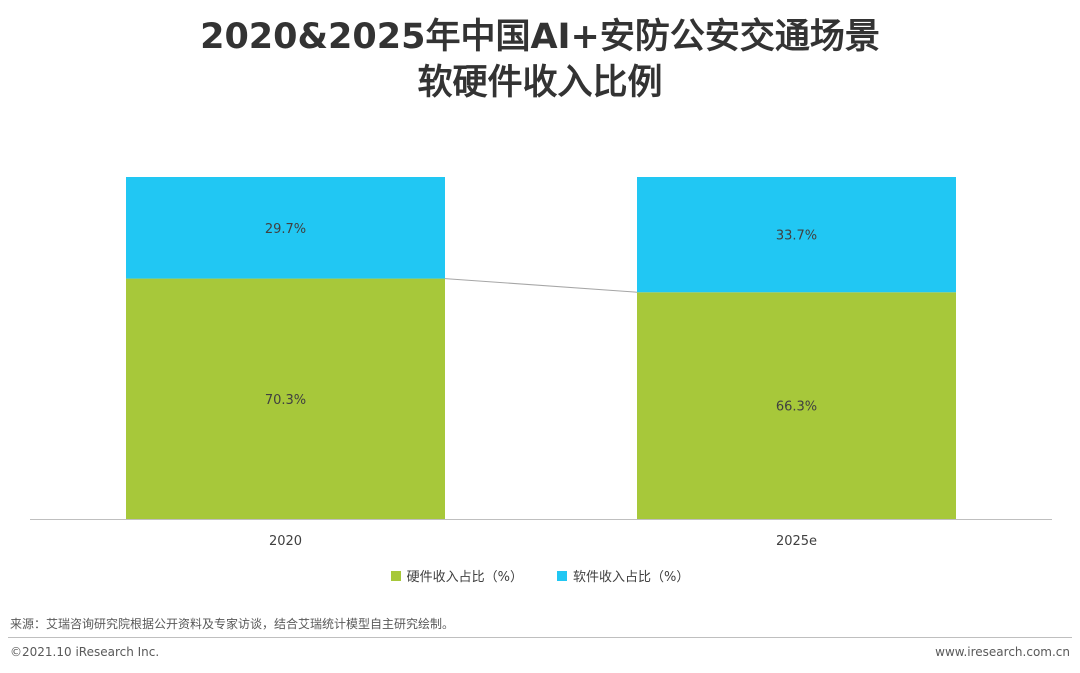 This screenshot has width=1080, height=673. What do you see at coordinates (631, 577) in the screenshot?
I see `legend-label-software: 软件收入占比（%）` at bounding box center [631, 577].